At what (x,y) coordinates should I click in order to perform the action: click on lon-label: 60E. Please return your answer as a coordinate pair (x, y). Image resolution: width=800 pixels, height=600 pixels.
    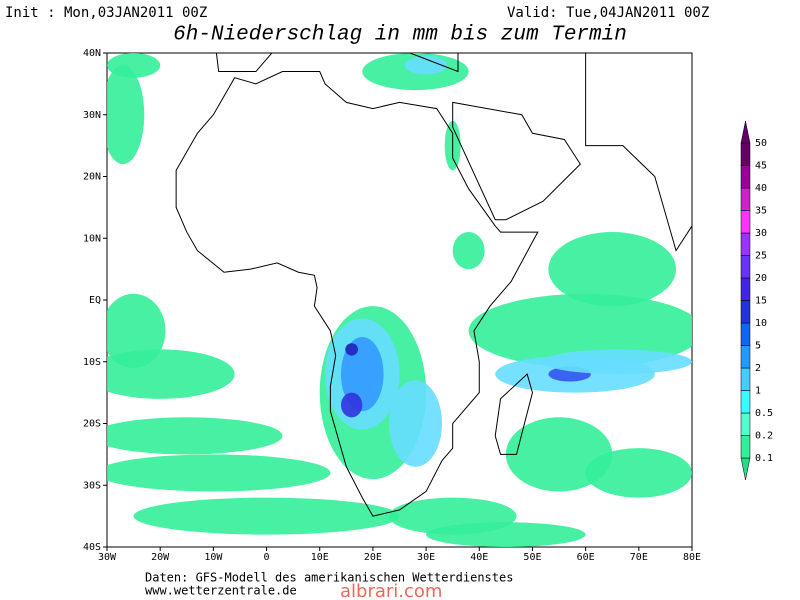
    Looking at the image, I should click on (586, 557).